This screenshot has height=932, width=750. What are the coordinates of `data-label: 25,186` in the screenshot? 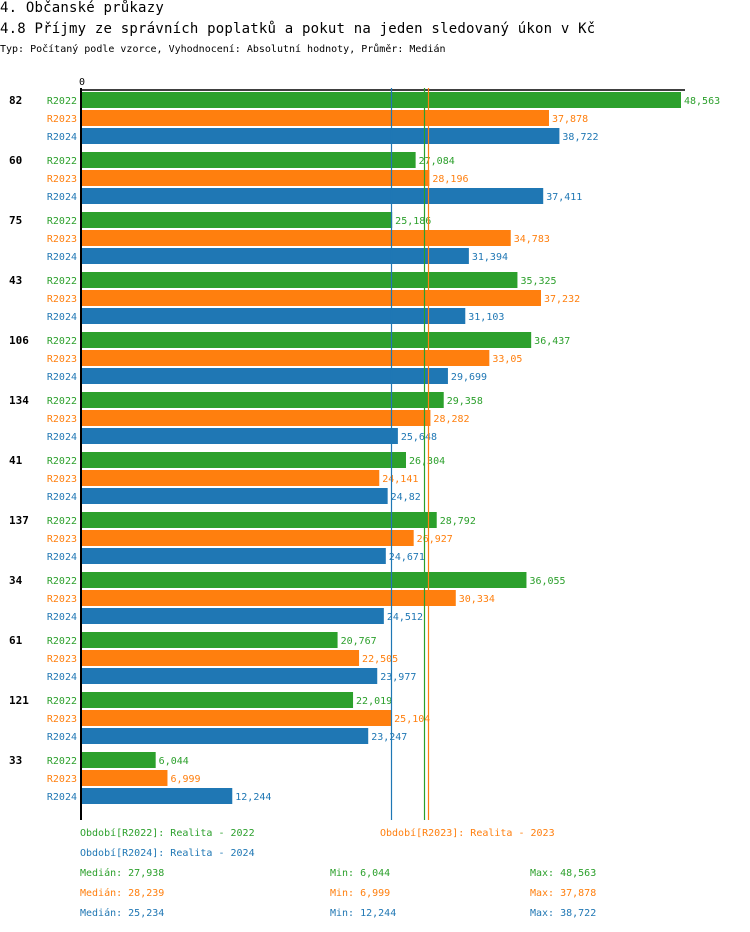 It's located at (413, 221).